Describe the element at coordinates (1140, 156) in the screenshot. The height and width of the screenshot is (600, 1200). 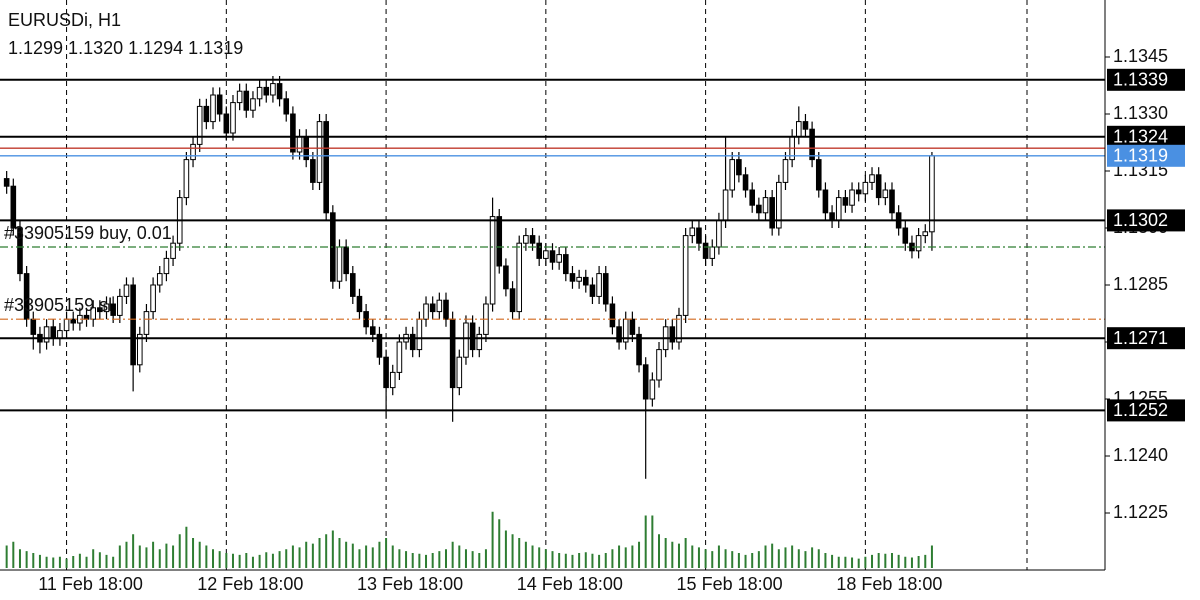
I see `price-label: 1.1319` at that location.